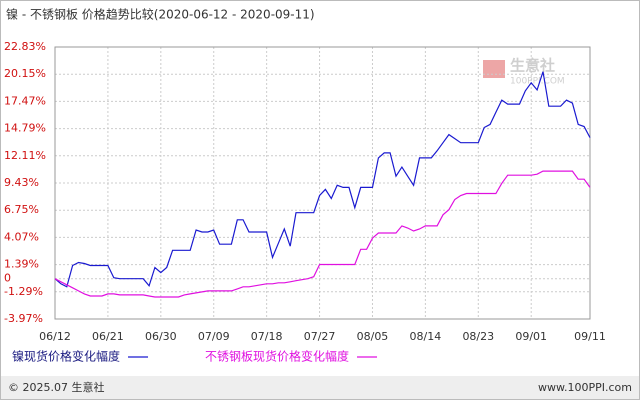 This screenshot has height=400, width=640. Describe the element at coordinates (25, 73) in the screenshot. I see `y-tick-label: 20.15%` at that location.